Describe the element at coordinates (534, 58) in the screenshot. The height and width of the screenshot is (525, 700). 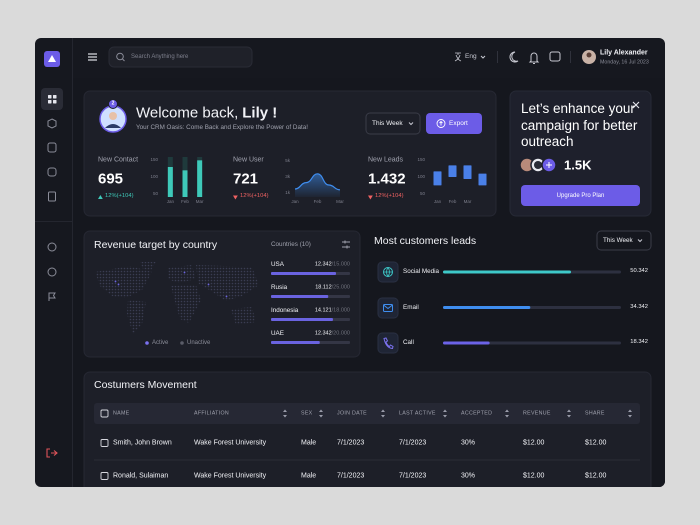
I see `notification-icon` at that location.